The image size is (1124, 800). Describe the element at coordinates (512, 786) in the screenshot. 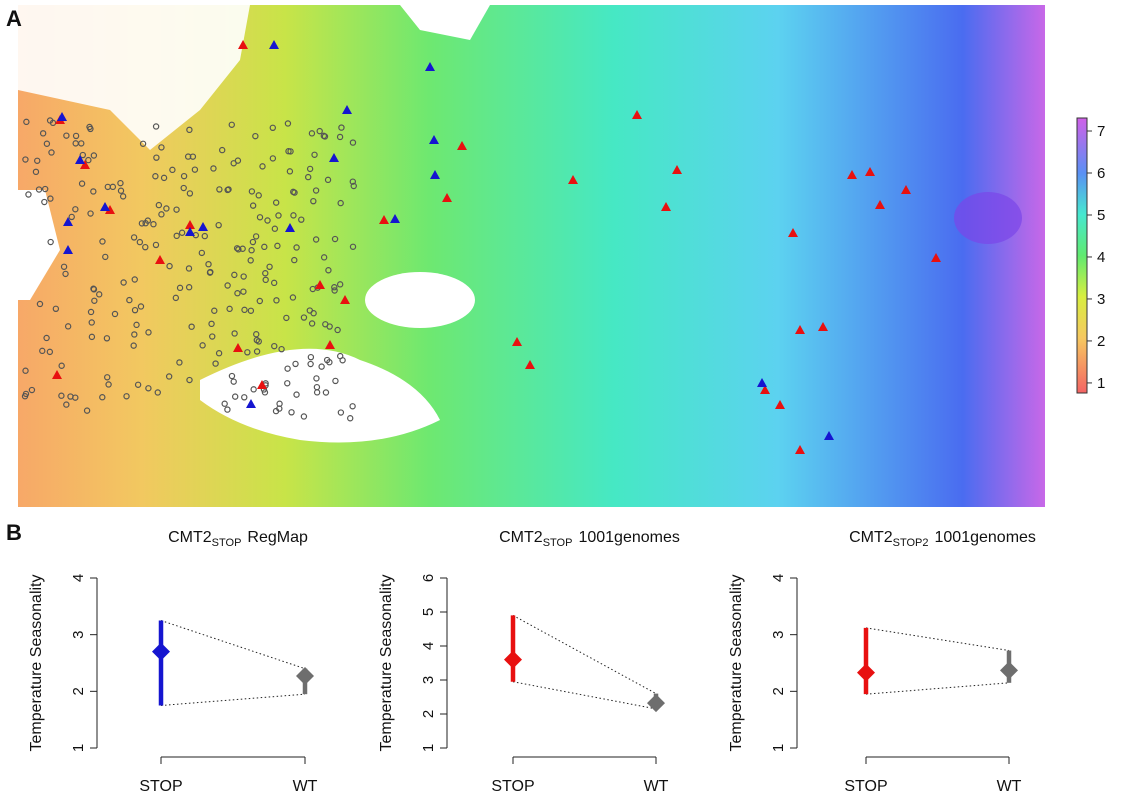

I see `x-tick-label: STOP` at that location.